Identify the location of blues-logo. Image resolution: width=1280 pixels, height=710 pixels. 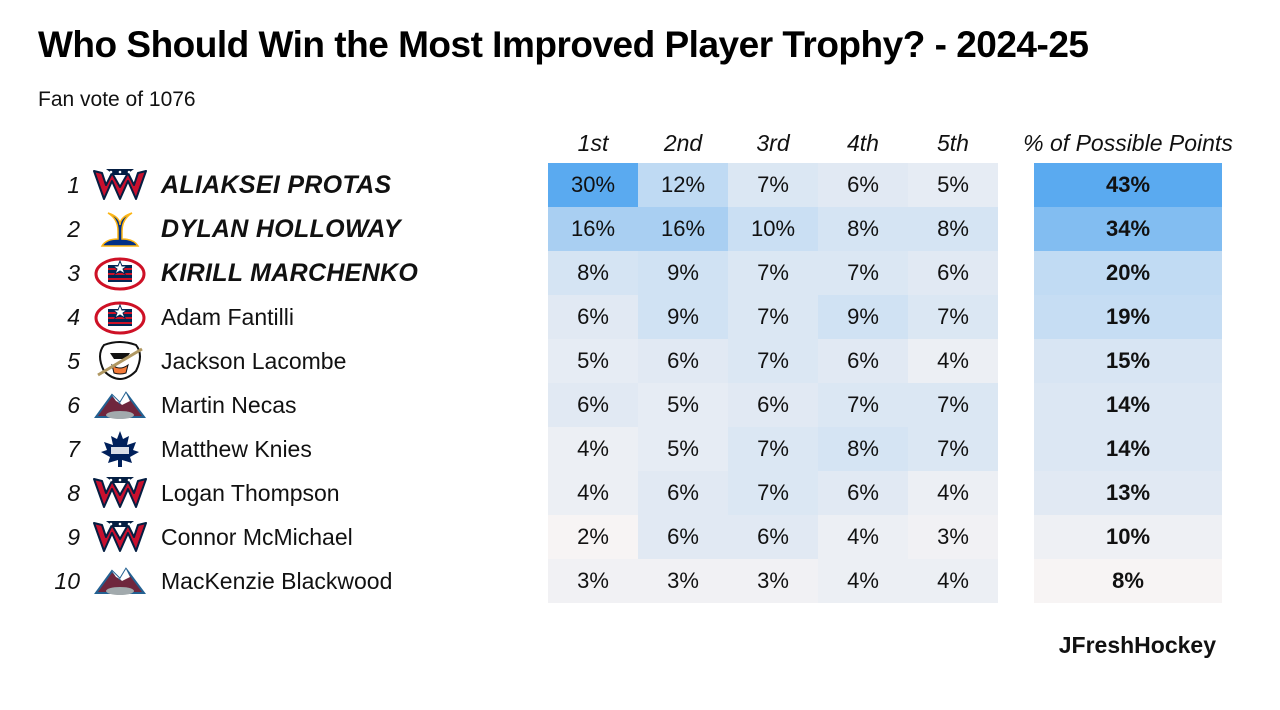
(120, 229).